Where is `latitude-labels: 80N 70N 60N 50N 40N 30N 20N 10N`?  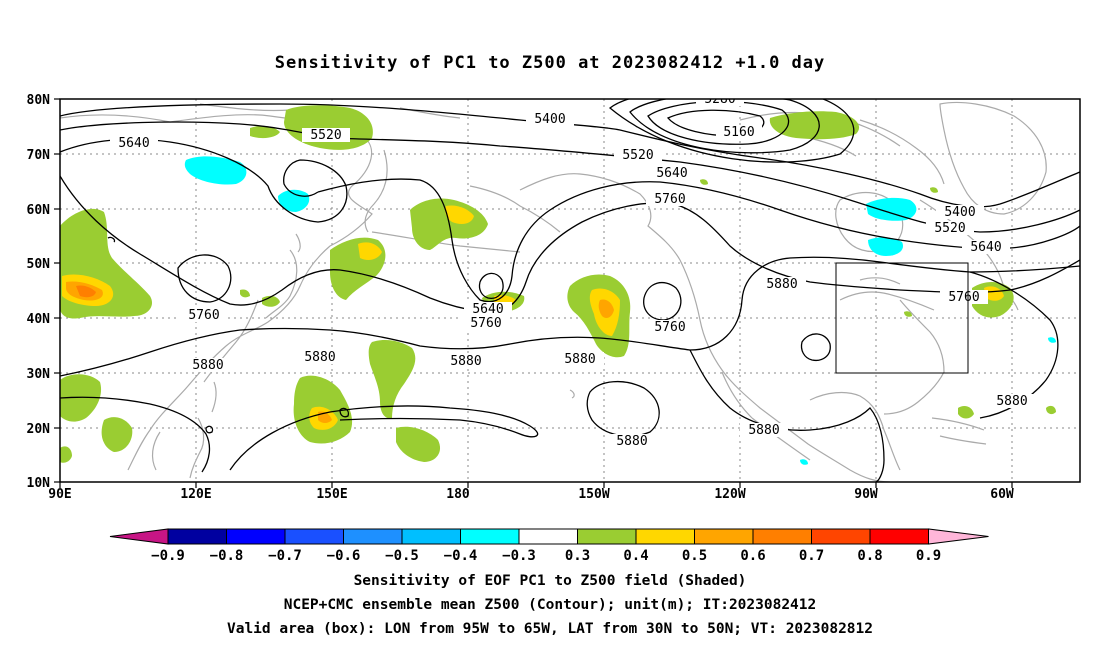
latitude-labels: 80N 70N 60N 50N 40N 30N 20N 10N is located at coordinates (39, 292).